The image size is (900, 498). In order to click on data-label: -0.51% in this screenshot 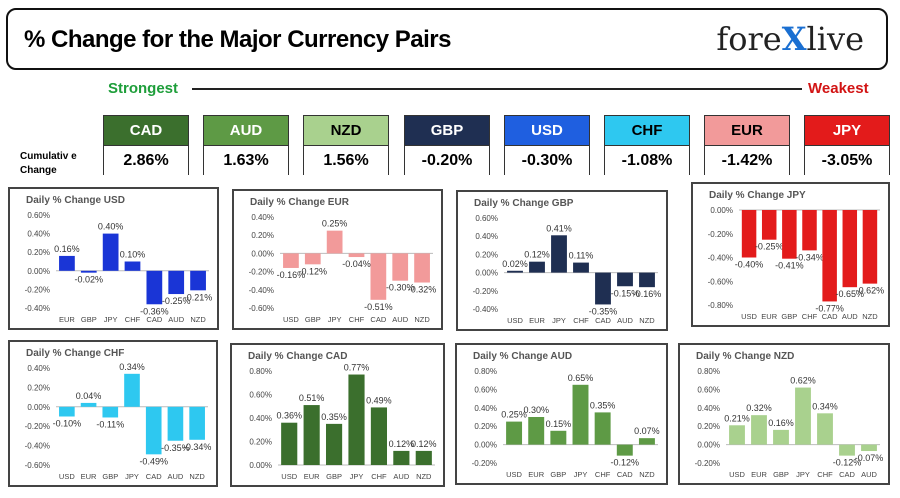, I will do `click(378, 307)`.